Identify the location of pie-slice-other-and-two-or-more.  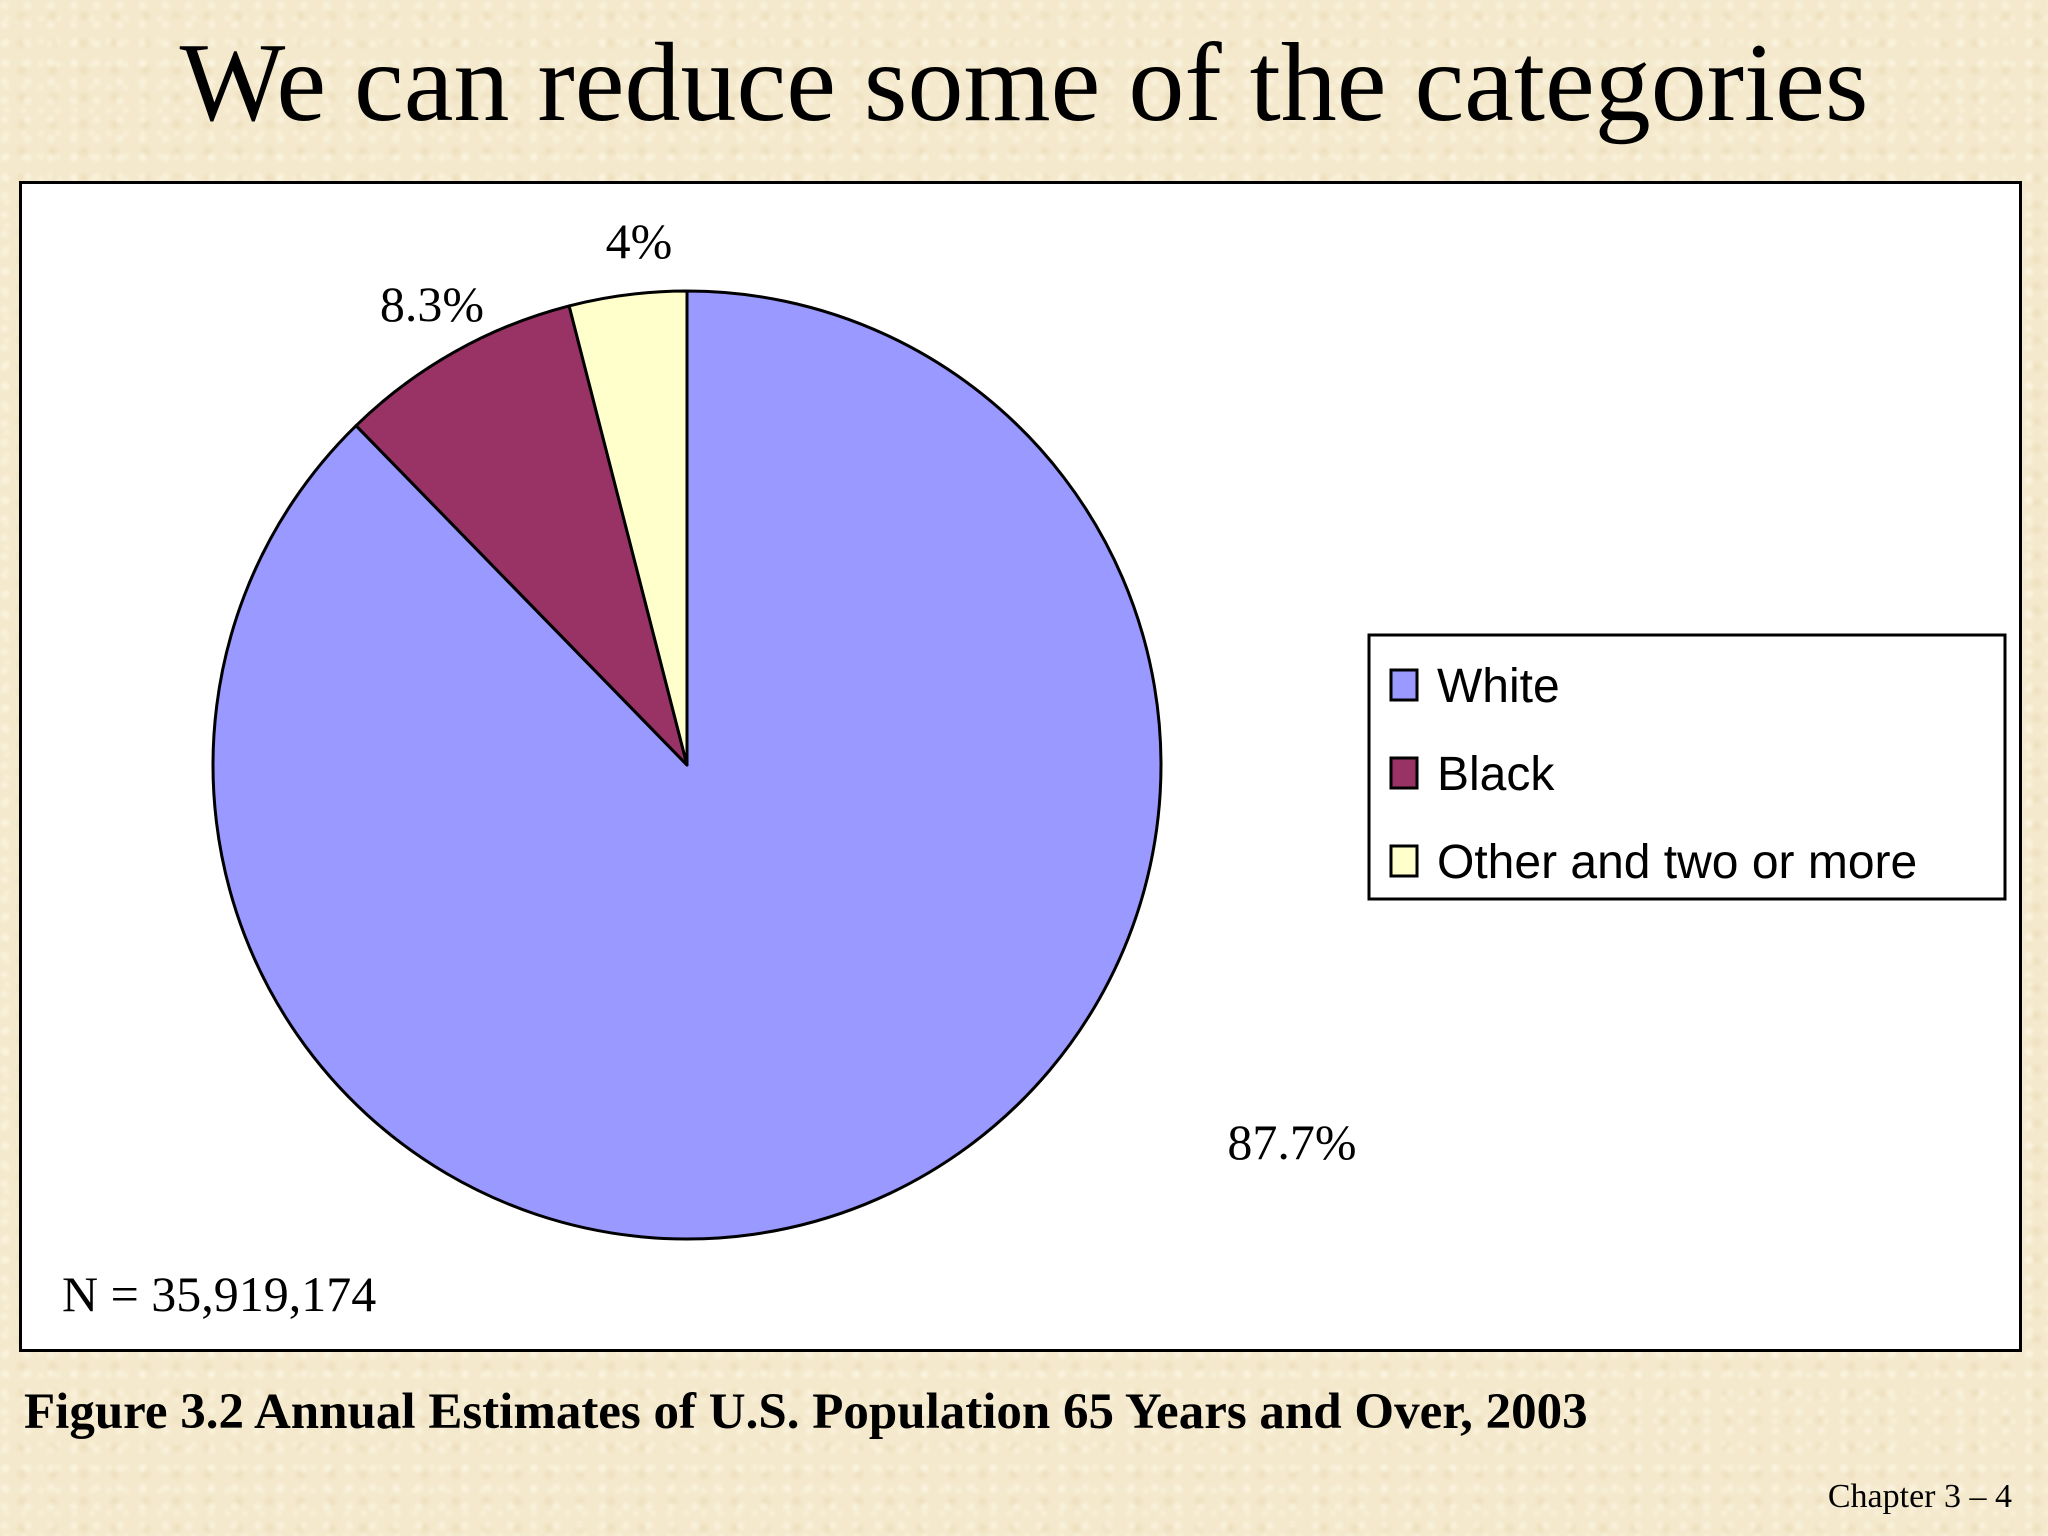
(628, 528).